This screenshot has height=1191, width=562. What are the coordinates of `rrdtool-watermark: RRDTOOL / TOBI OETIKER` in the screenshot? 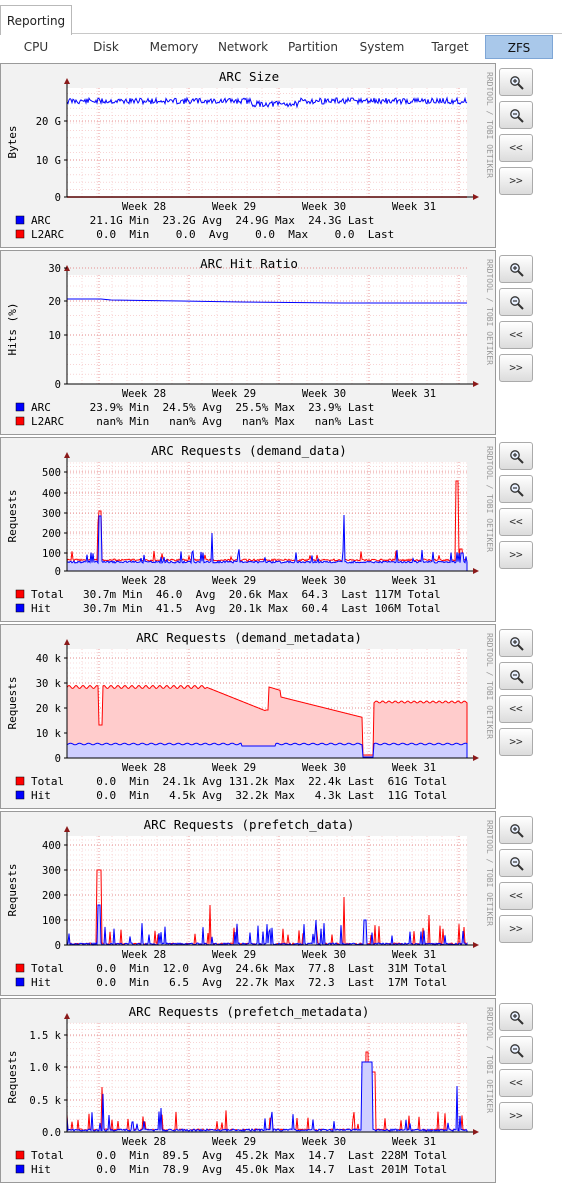 It's located at (489, 312).